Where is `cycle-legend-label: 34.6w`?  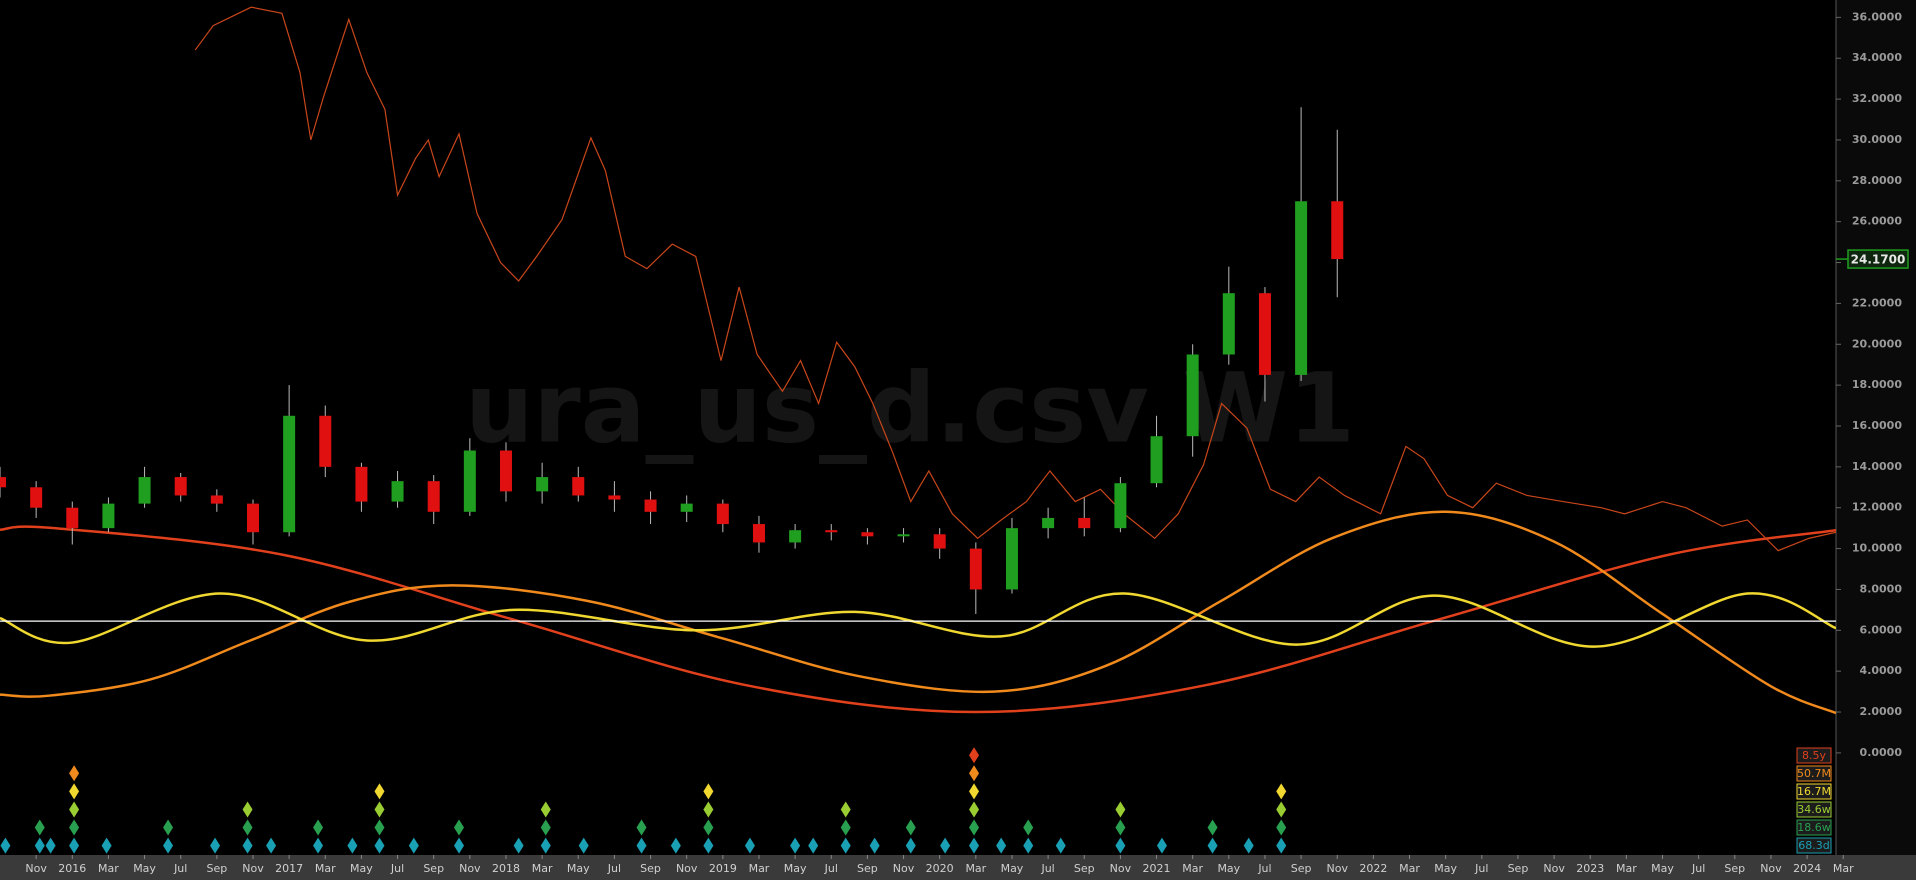
cycle-legend-label: 34.6w is located at coordinates (1814, 809).